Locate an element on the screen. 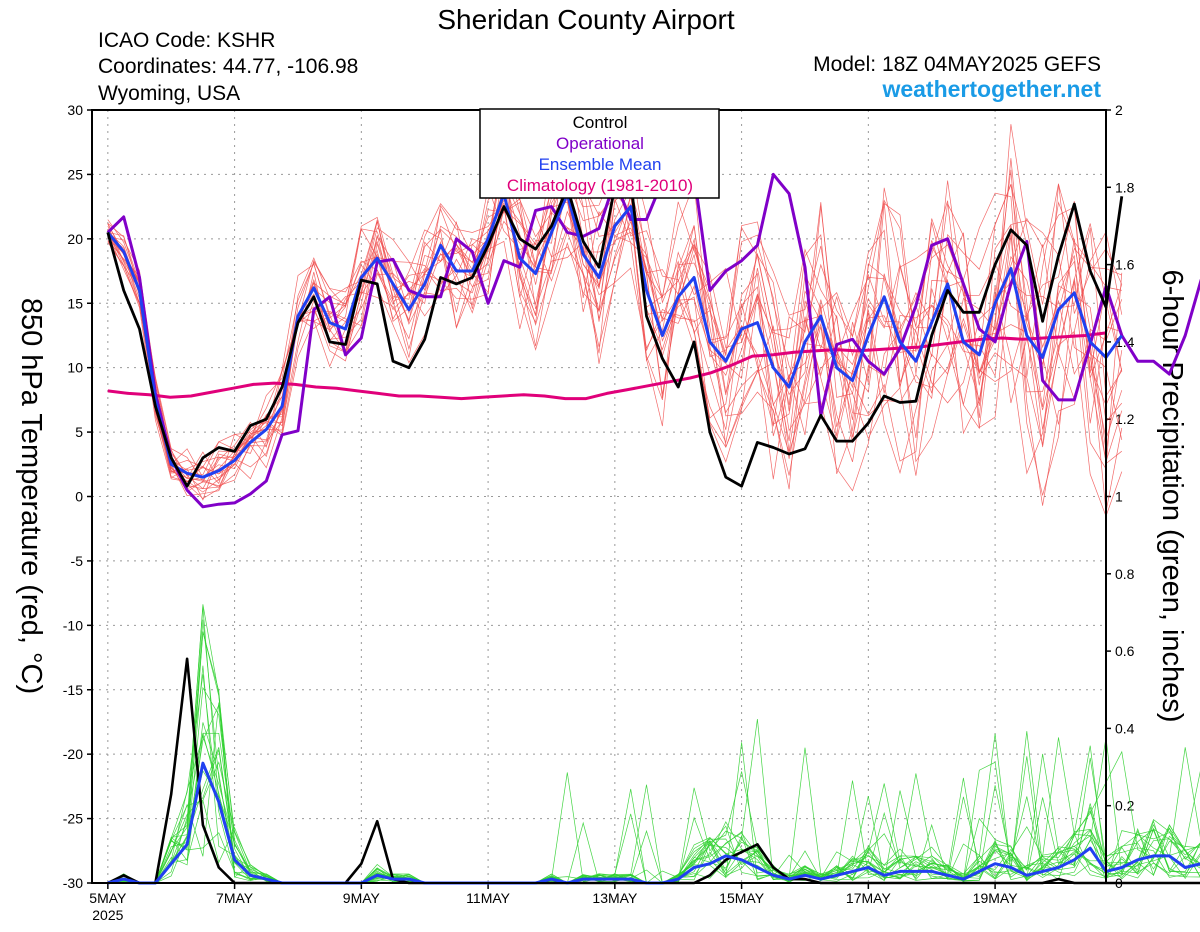  coordinates: Coordinates: 44.77, -106.98 is located at coordinates (228, 66).